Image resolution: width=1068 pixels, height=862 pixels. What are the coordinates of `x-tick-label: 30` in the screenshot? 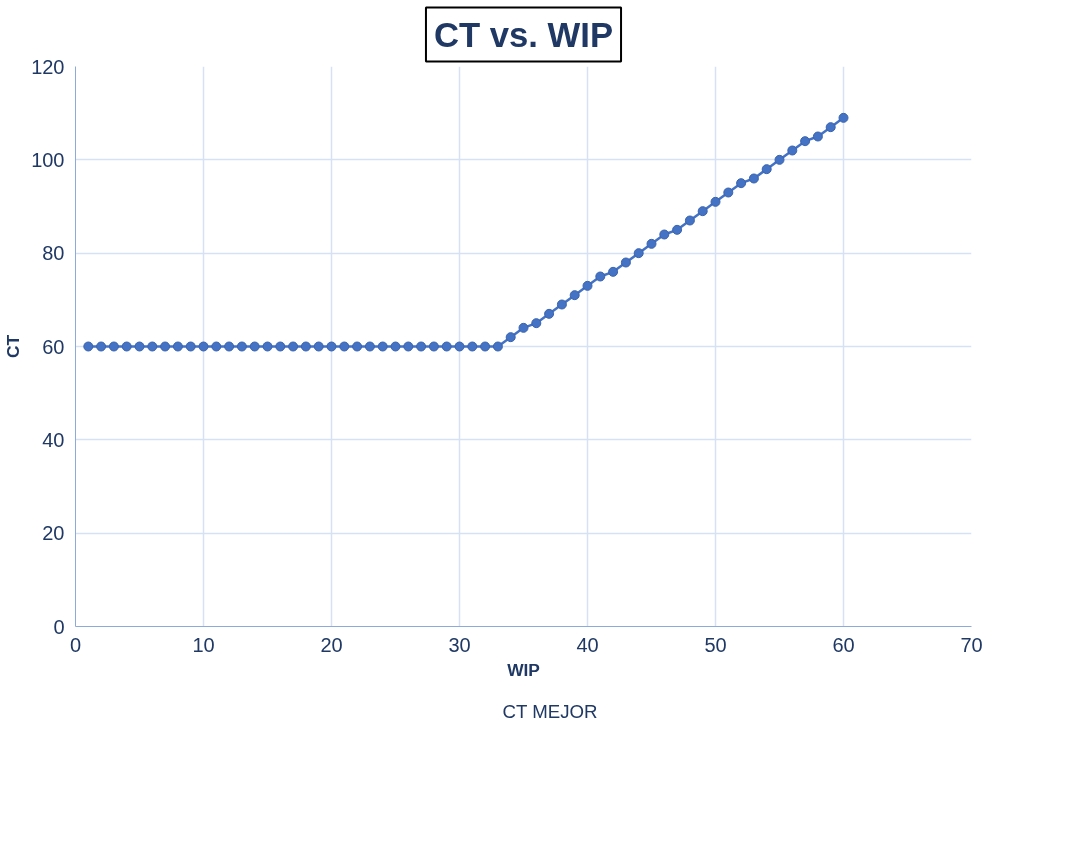 It's located at (459, 644).